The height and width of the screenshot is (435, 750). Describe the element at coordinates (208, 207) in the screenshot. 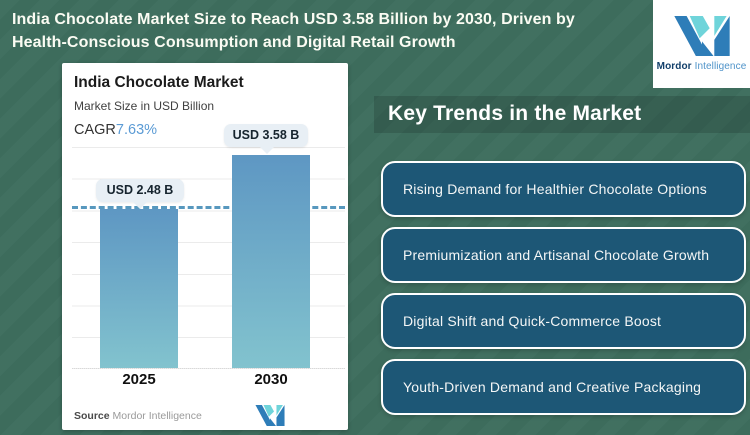

I see `dashed-reference-line` at that location.